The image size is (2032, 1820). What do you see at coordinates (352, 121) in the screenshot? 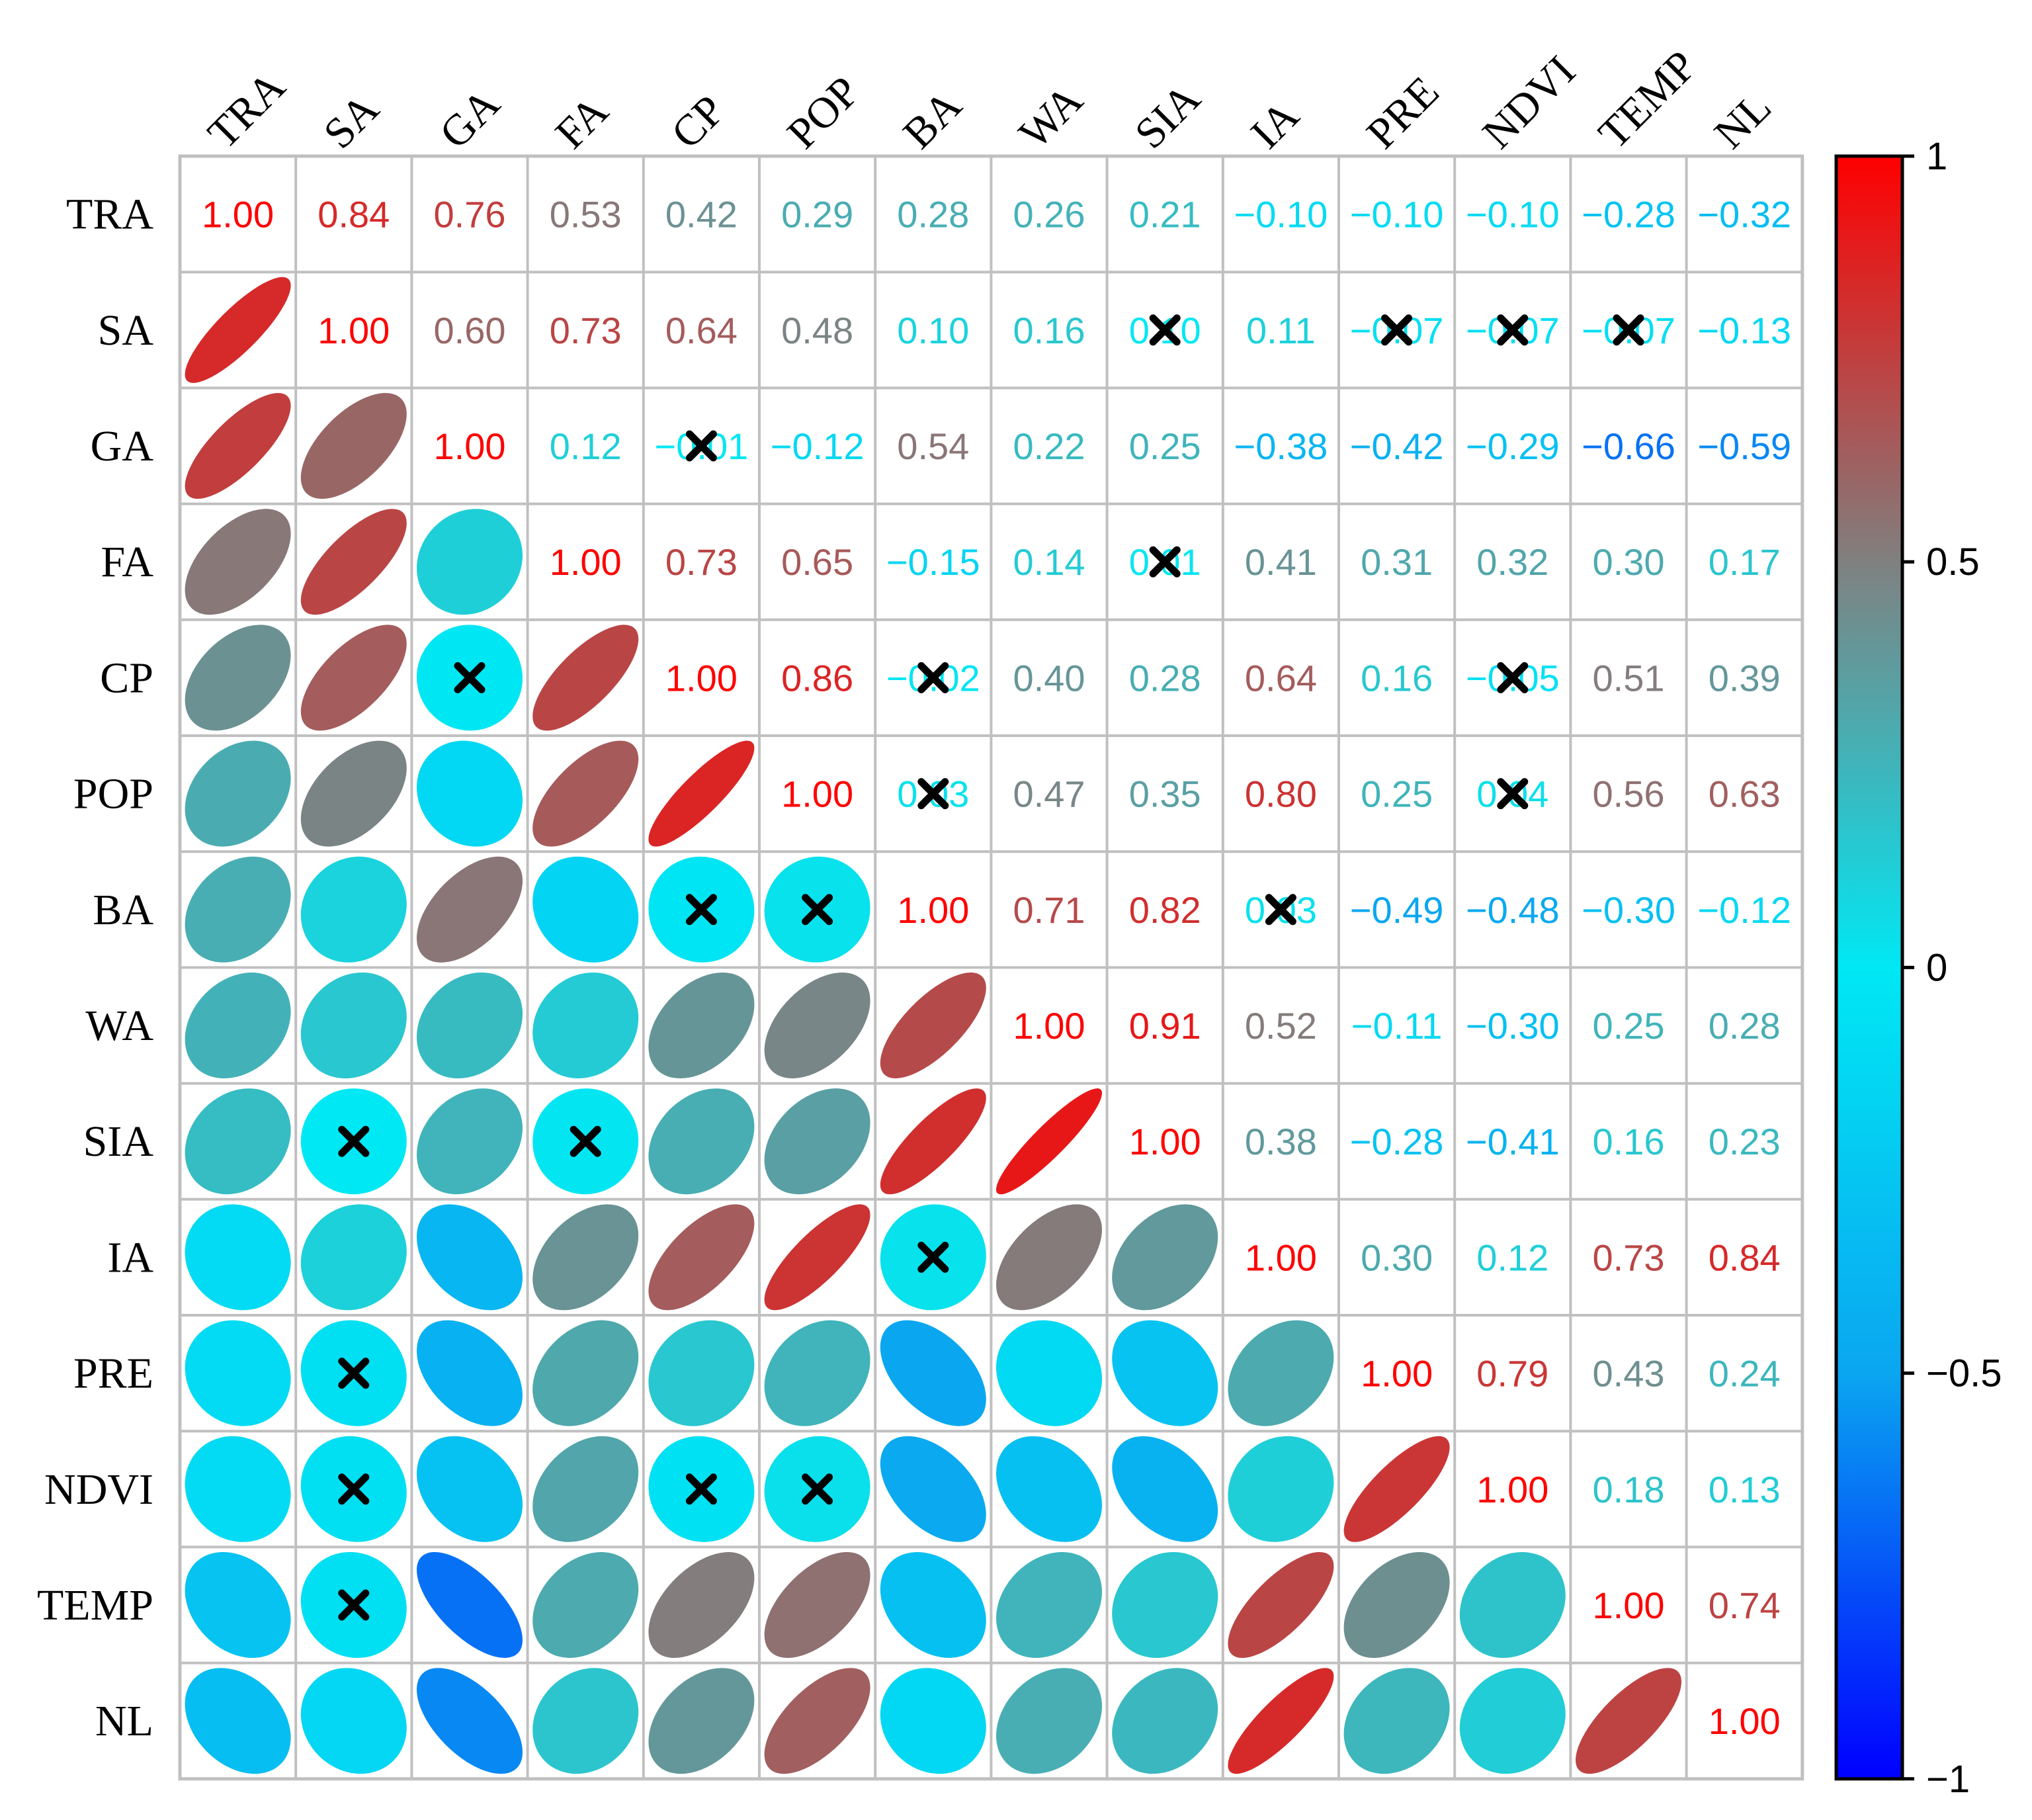
I see `column-label: SA` at bounding box center [352, 121].